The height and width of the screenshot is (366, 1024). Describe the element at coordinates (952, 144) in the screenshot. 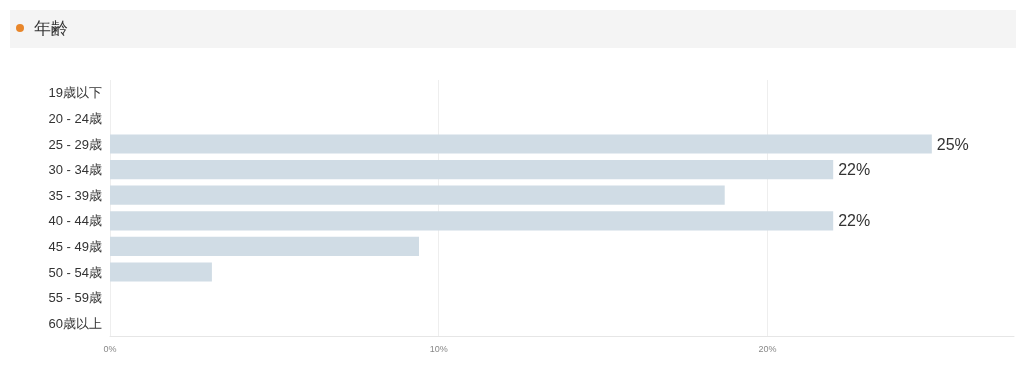

I see `data-label: 25%` at that location.